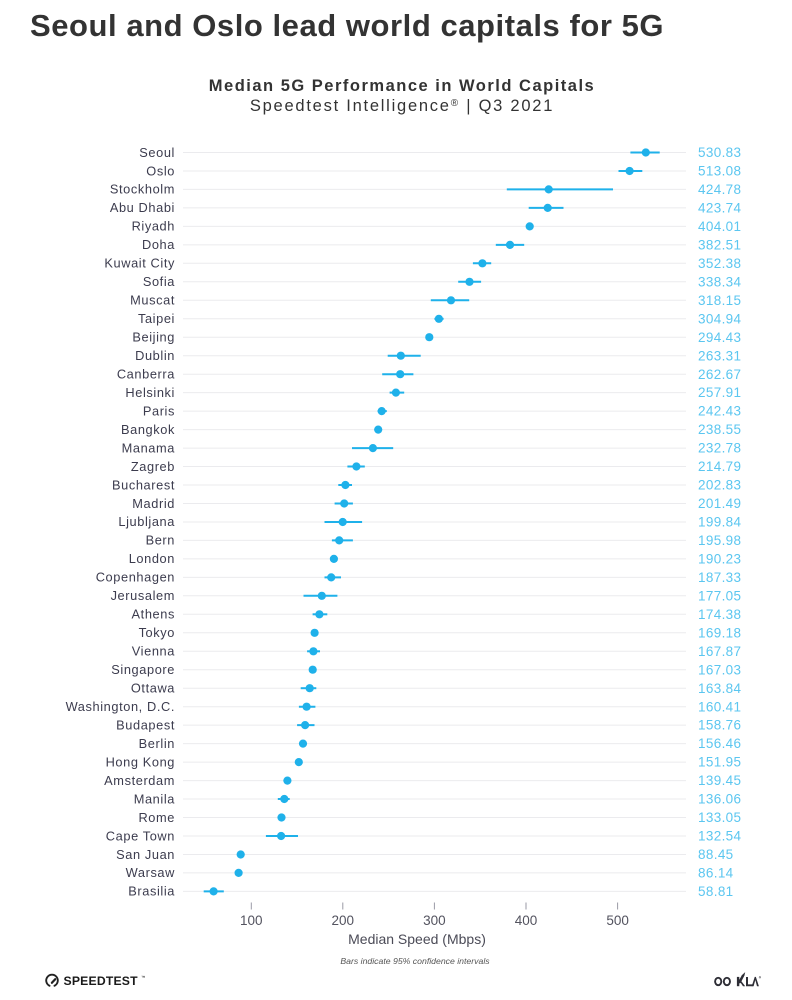  Describe the element at coordinates (143, 977) in the screenshot. I see `svg-text: ™` at that location.